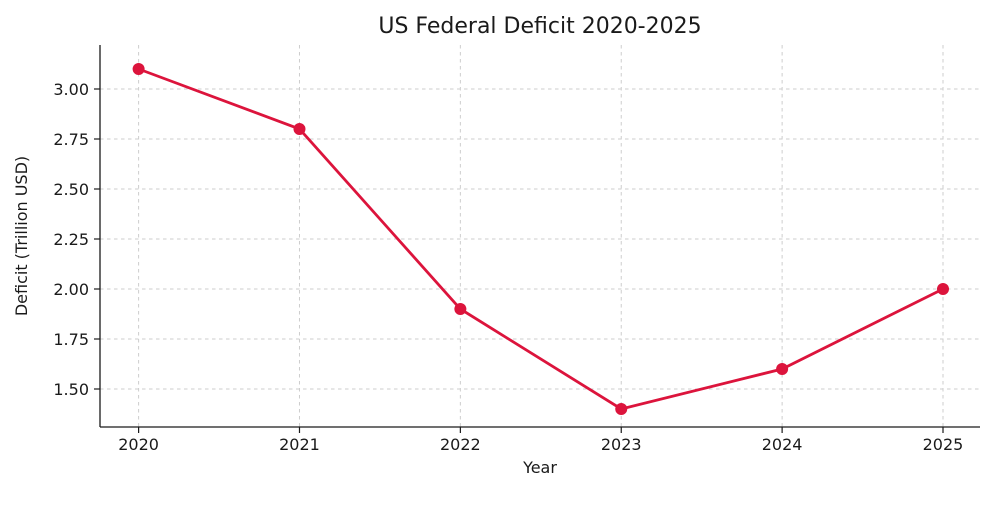 This screenshot has width=1000, height=505. Describe the element at coordinates (71, 89) in the screenshot. I see `y-tick-label: 3.00` at that location.